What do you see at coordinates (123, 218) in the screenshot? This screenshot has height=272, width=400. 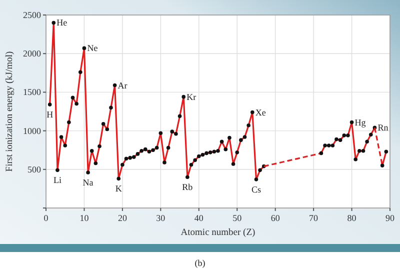 I see `x-tick-label: 20` at bounding box center [123, 218].